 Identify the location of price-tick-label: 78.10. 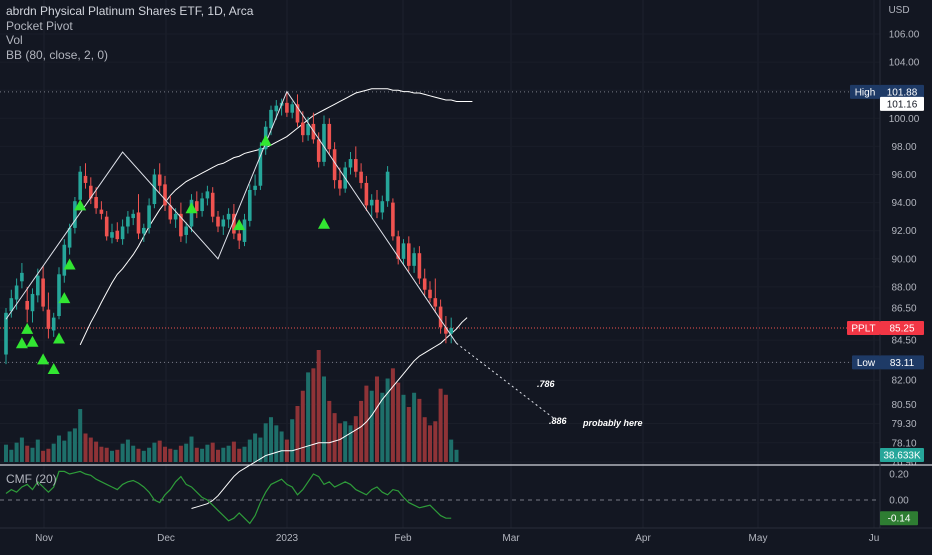
(903, 443).